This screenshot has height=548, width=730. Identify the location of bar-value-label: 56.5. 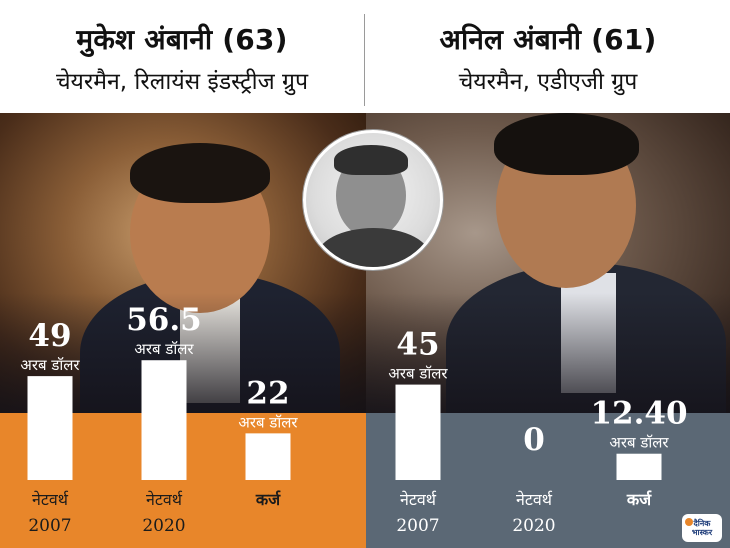
(164, 320).